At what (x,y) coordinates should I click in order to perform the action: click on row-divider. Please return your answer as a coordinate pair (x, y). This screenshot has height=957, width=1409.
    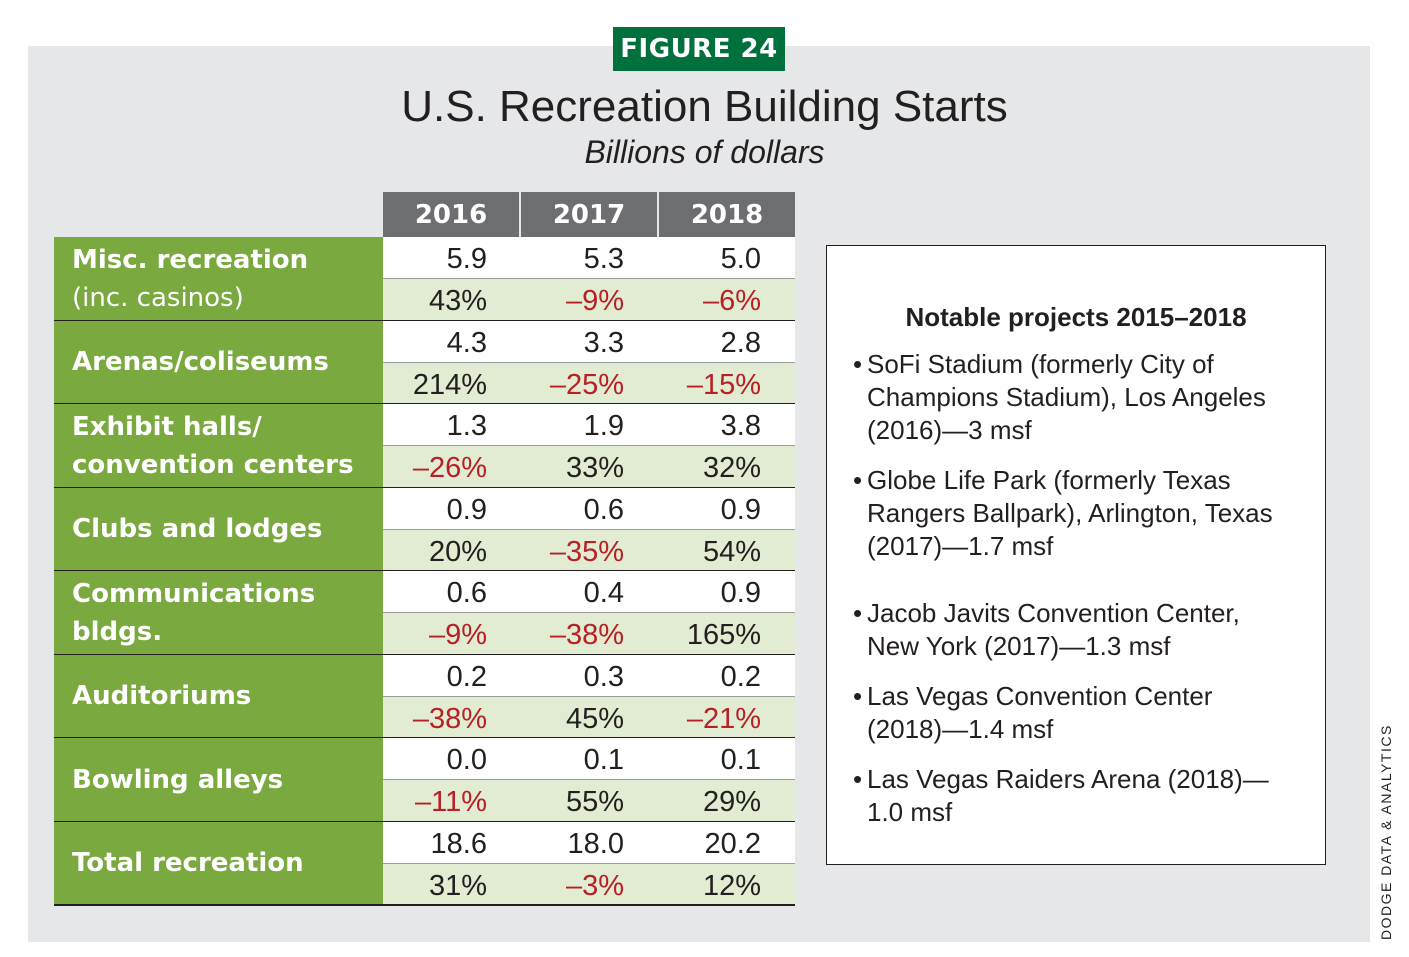
    Looking at the image, I should click on (424, 905).